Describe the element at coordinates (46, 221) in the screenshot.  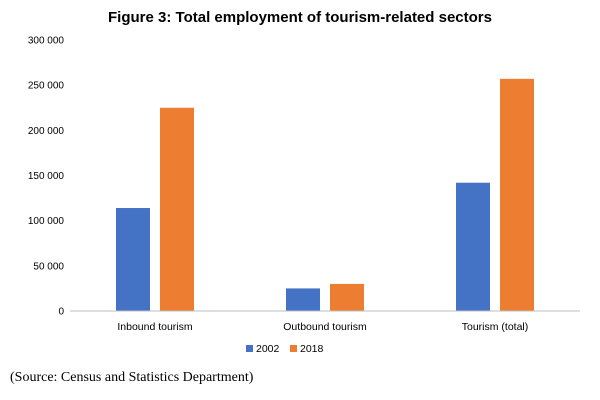
I see `y-tick-label: 100 000` at that location.